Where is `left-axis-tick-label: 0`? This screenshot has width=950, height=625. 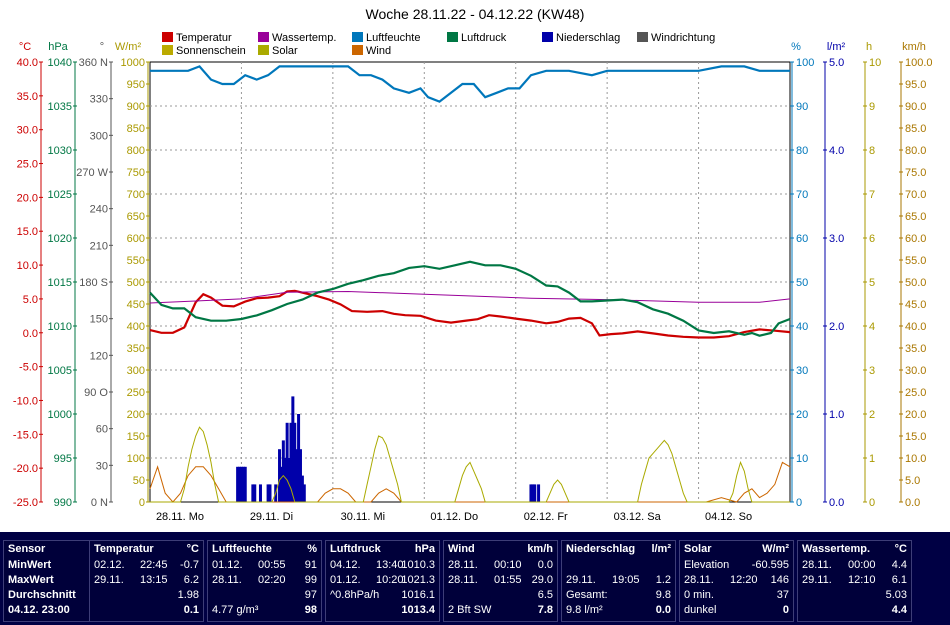 left-axis-tick-label: 0 is located at coordinates (142, 503).